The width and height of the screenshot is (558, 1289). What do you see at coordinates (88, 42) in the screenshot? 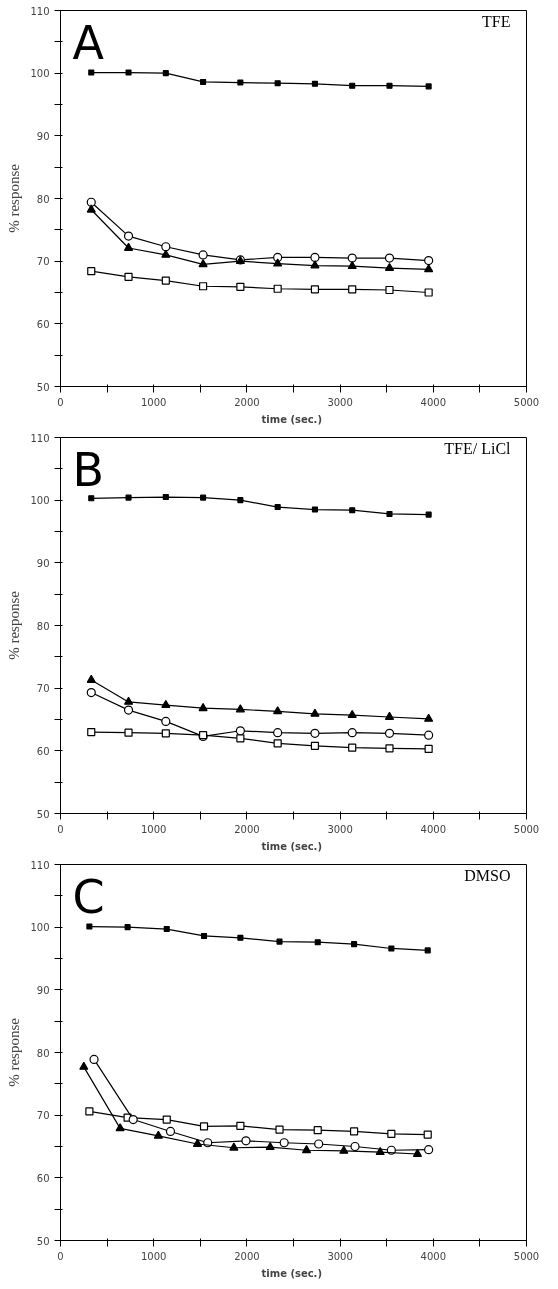
I see `chart-title: A` at bounding box center [88, 42].